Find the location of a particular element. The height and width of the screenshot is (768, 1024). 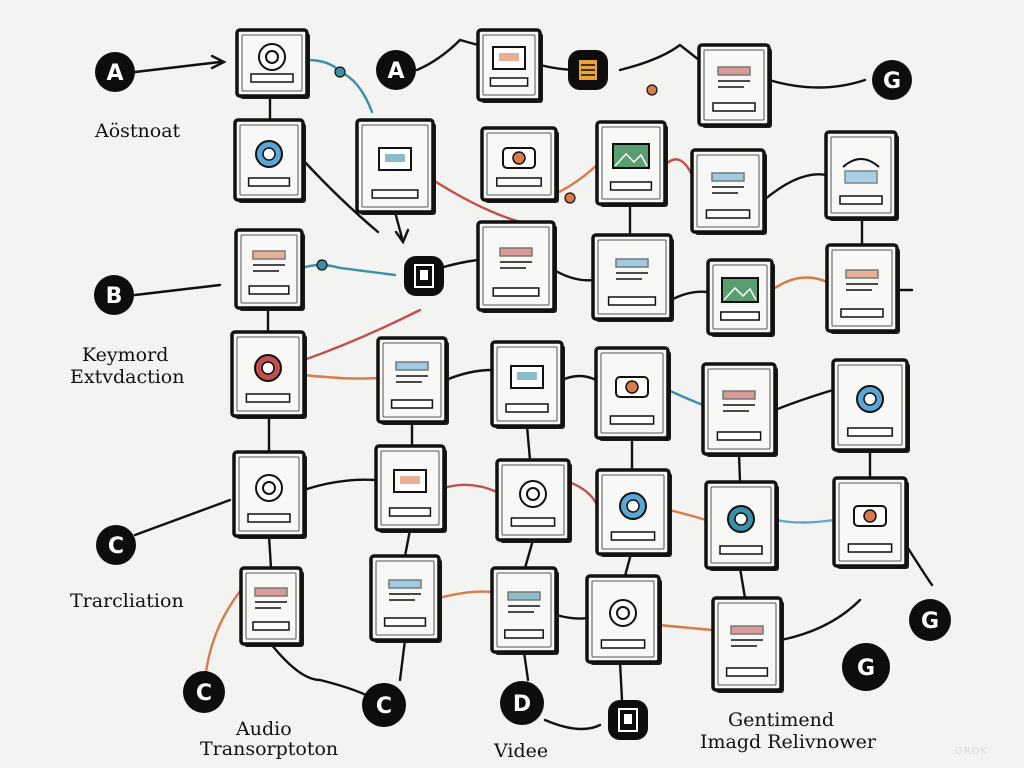

label-gentimend-line1: Gentimend is located at coordinates (781, 720).